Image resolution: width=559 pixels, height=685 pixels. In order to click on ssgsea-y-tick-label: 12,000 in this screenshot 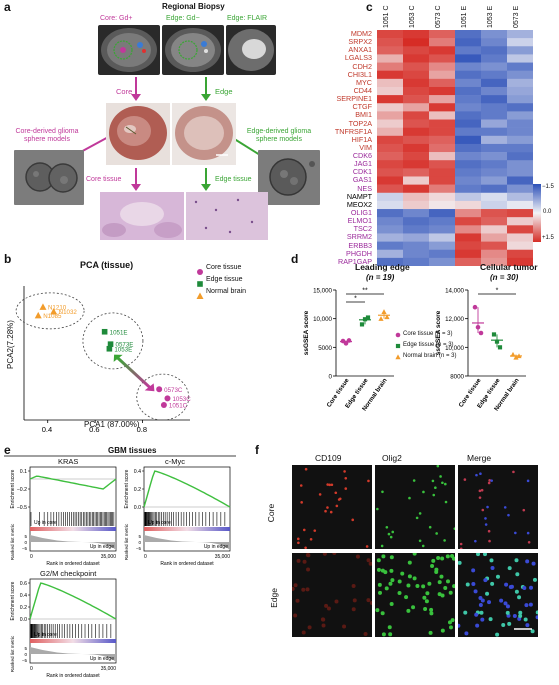, I will do `click(454, 319)`.